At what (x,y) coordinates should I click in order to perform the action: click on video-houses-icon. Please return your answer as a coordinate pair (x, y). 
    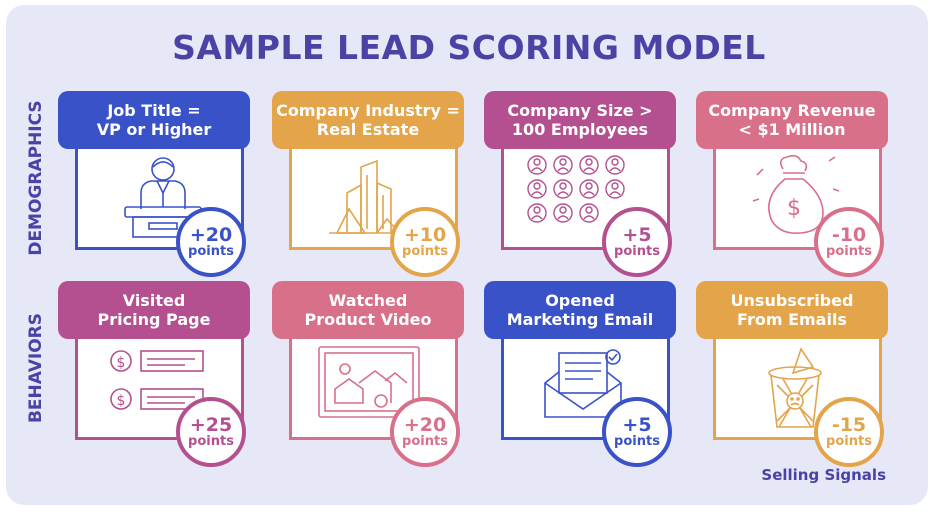
    Looking at the image, I should click on (369, 382).